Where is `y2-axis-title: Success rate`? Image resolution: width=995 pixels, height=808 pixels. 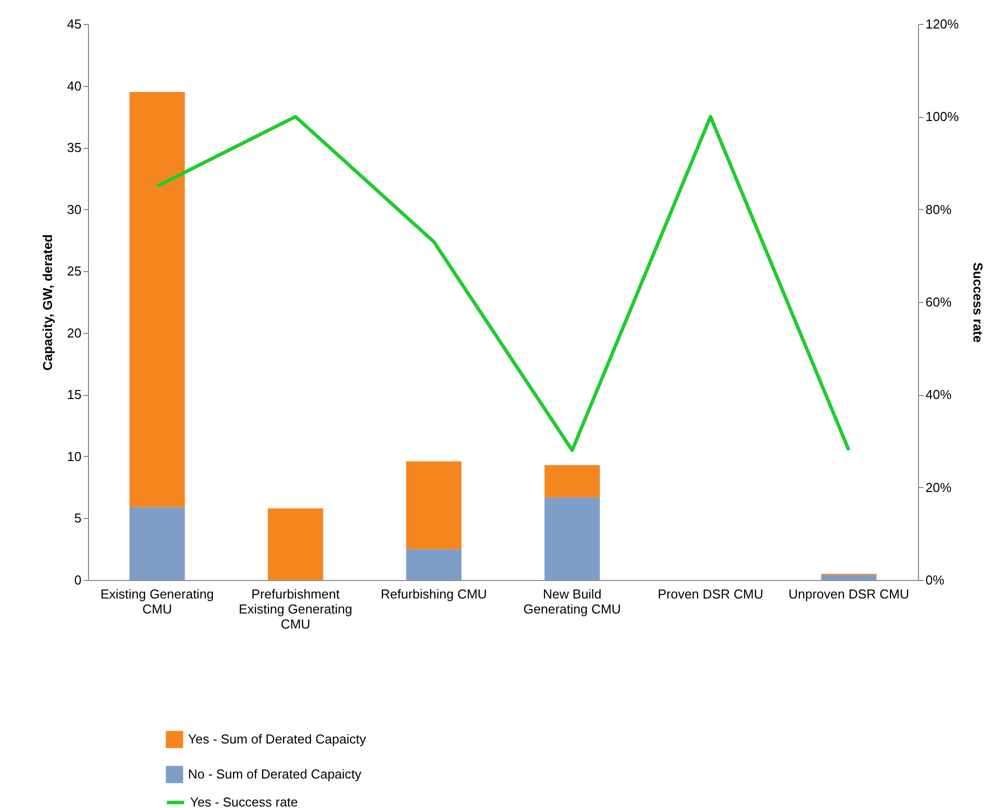
y2-axis-title: Success rate is located at coordinates (978, 302).